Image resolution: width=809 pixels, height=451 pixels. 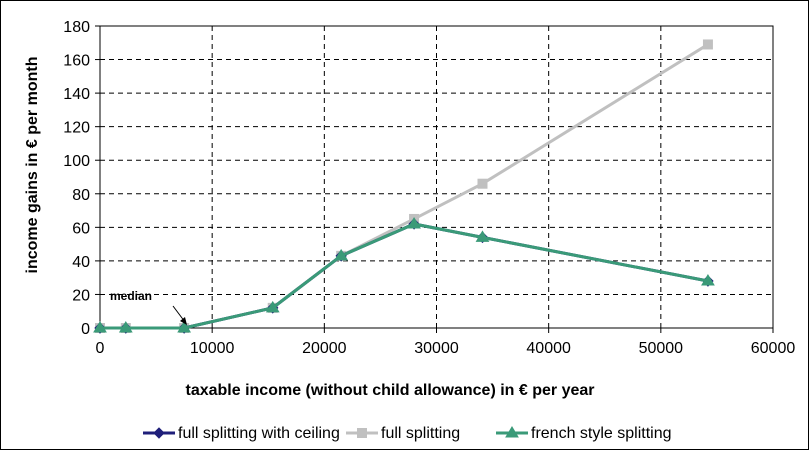 What do you see at coordinates (148, 307) in the screenshot?
I see `annotations: median` at bounding box center [148, 307].